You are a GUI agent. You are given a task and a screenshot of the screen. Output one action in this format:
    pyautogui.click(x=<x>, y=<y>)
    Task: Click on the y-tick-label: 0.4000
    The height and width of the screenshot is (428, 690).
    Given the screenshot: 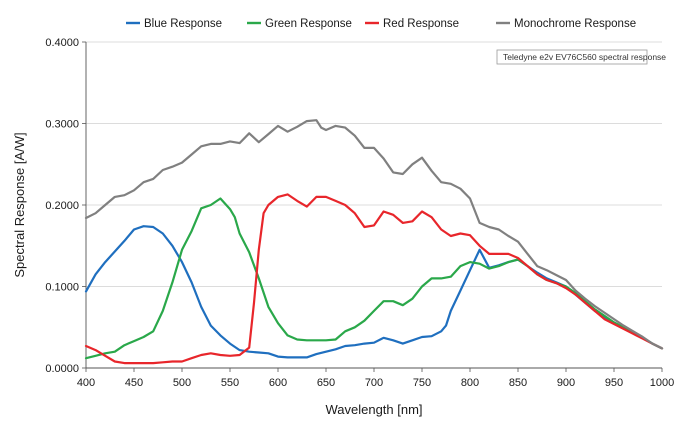 What is the action you would take?
    pyautogui.click(x=62, y=43)
    